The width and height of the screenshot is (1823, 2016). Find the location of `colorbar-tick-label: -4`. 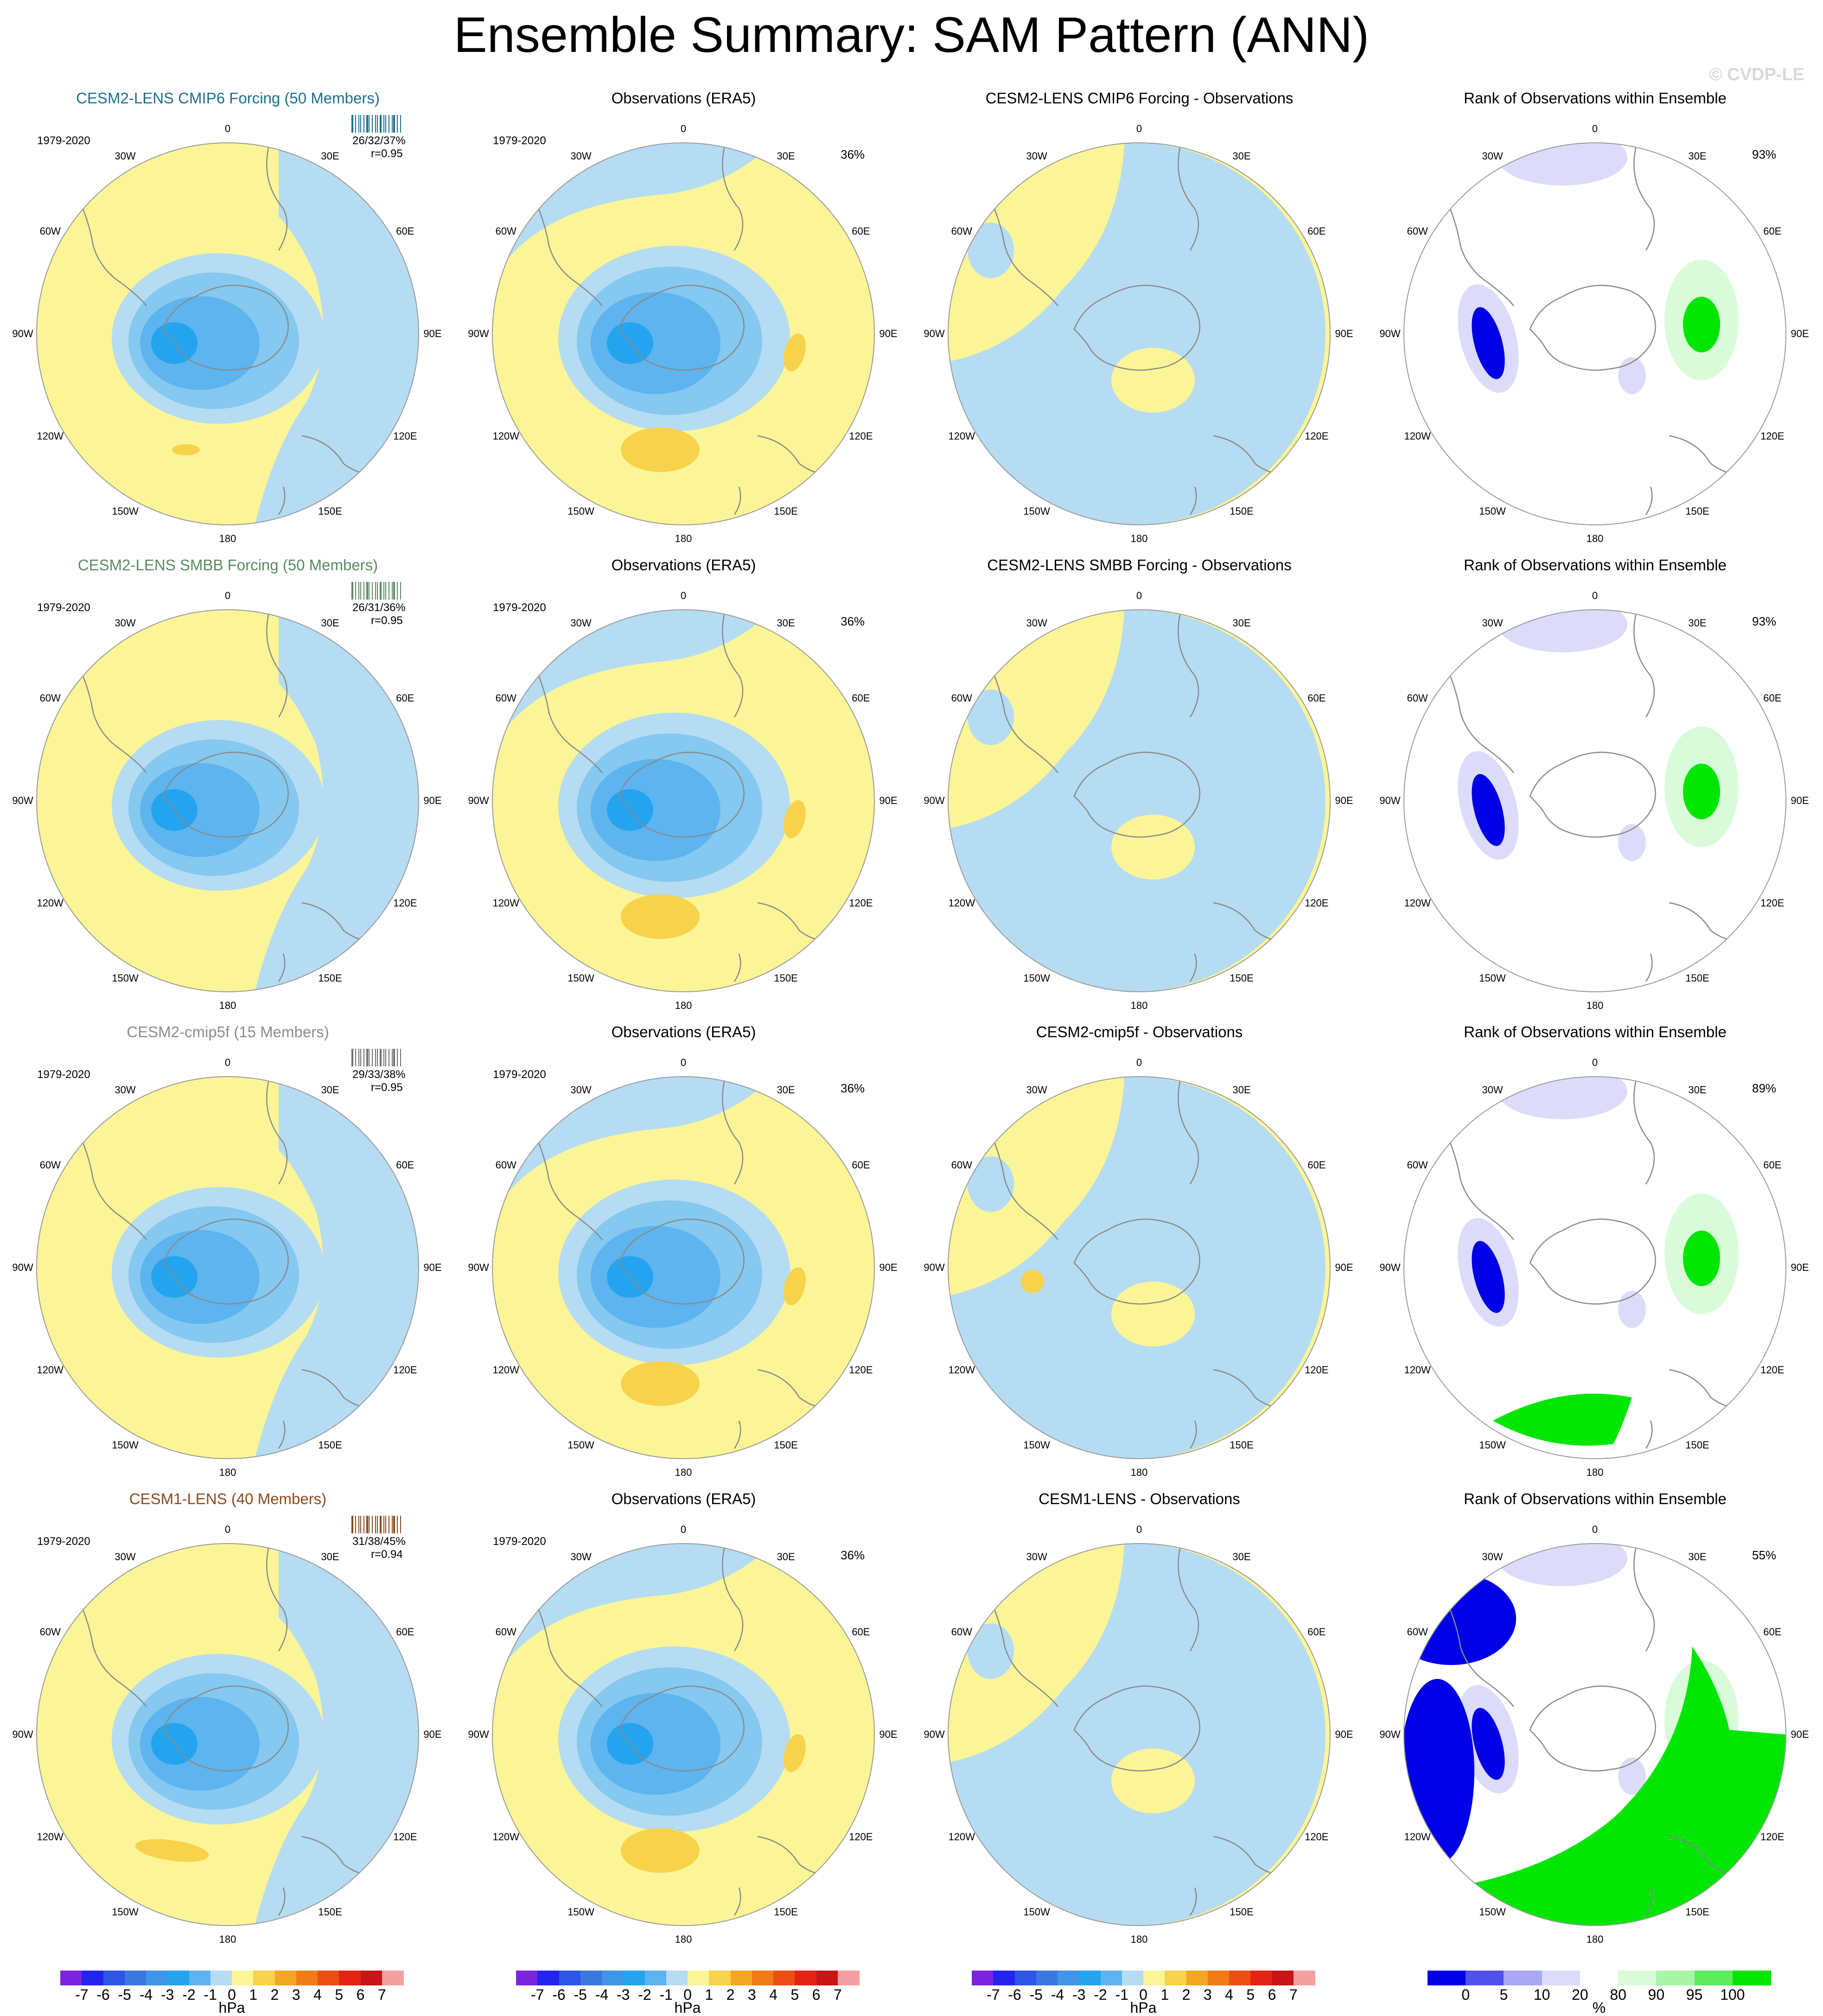

colorbar-tick-label: -4 is located at coordinates (1057, 1994).